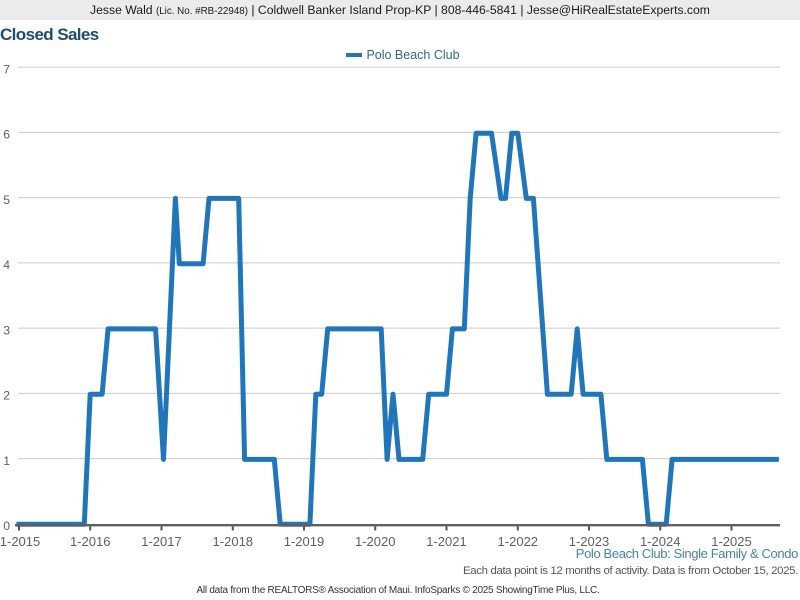 This screenshot has width=800, height=600. What do you see at coordinates (6, 396) in the screenshot?
I see `svg-text: 2` at bounding box center [6, 396].